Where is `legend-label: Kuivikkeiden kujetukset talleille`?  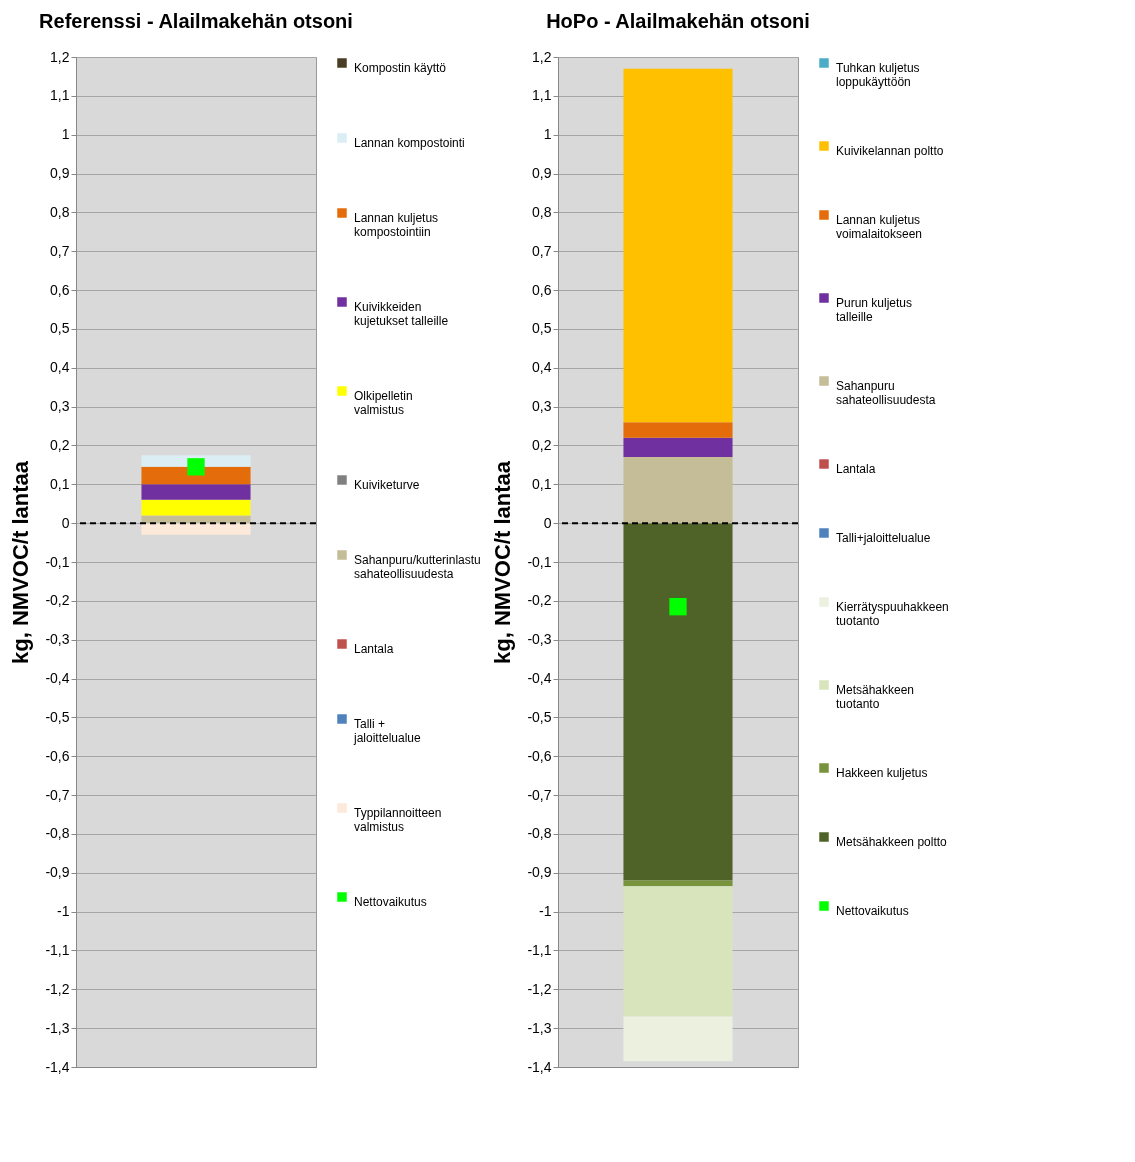 legend-label: Kuivikkeiden kujetukset talleille is located at coordinates (401, 314).